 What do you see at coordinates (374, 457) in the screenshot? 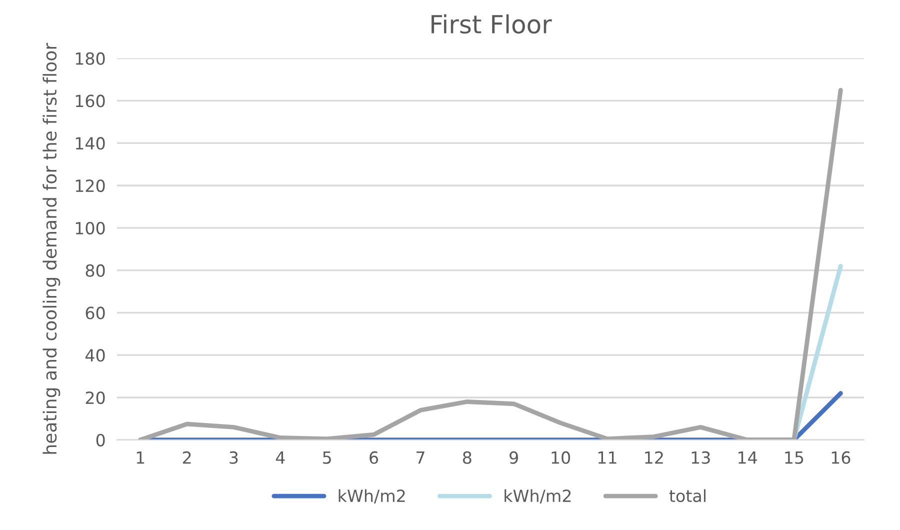
I see `x-tick-label: 6` at bounding box center [374, 457].